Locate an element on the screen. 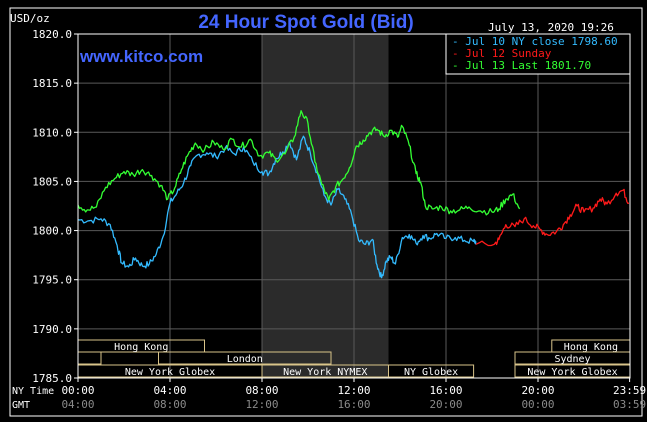  legend-entry-jul10: - Jul 10 NY close 1798.60 is located at coordinates (535, 41).